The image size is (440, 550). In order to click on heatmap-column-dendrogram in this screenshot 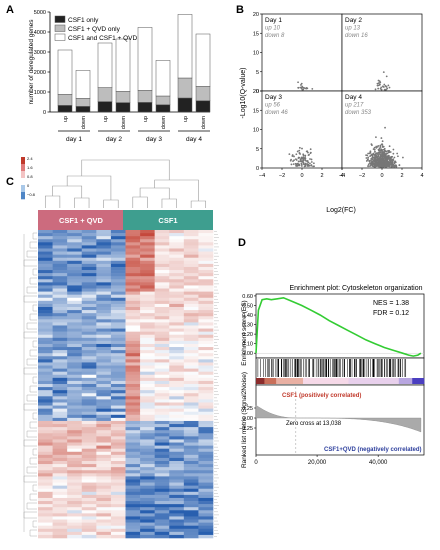, I will do `click(125, 183)`.